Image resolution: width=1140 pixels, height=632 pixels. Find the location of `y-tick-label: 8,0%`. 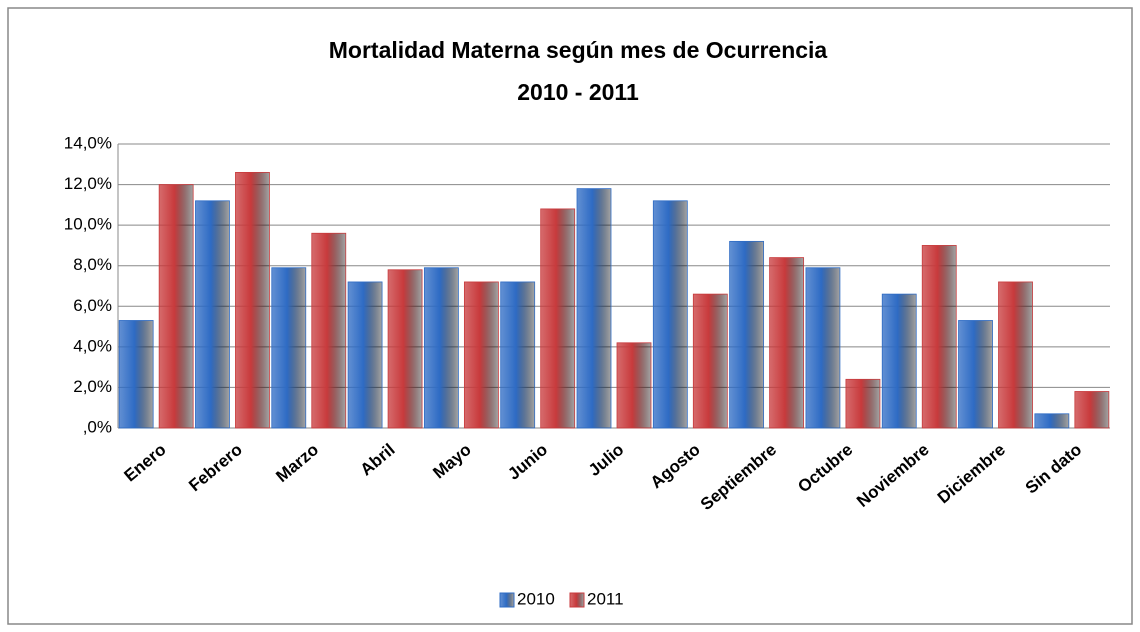

y-tick-label: 8,0% is located at coordinates (92, 264).